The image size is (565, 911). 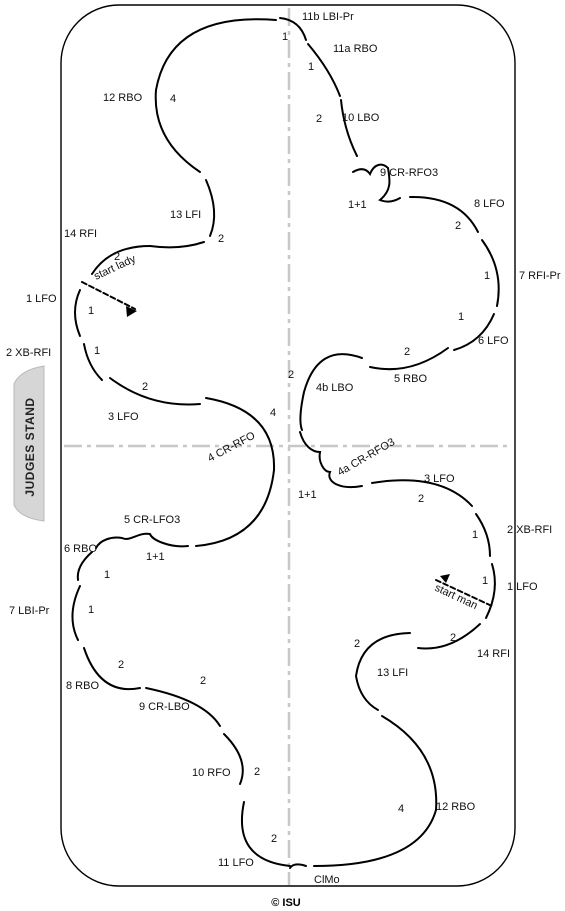 I want to click on edge-start-man, so click(x=465, y=593).